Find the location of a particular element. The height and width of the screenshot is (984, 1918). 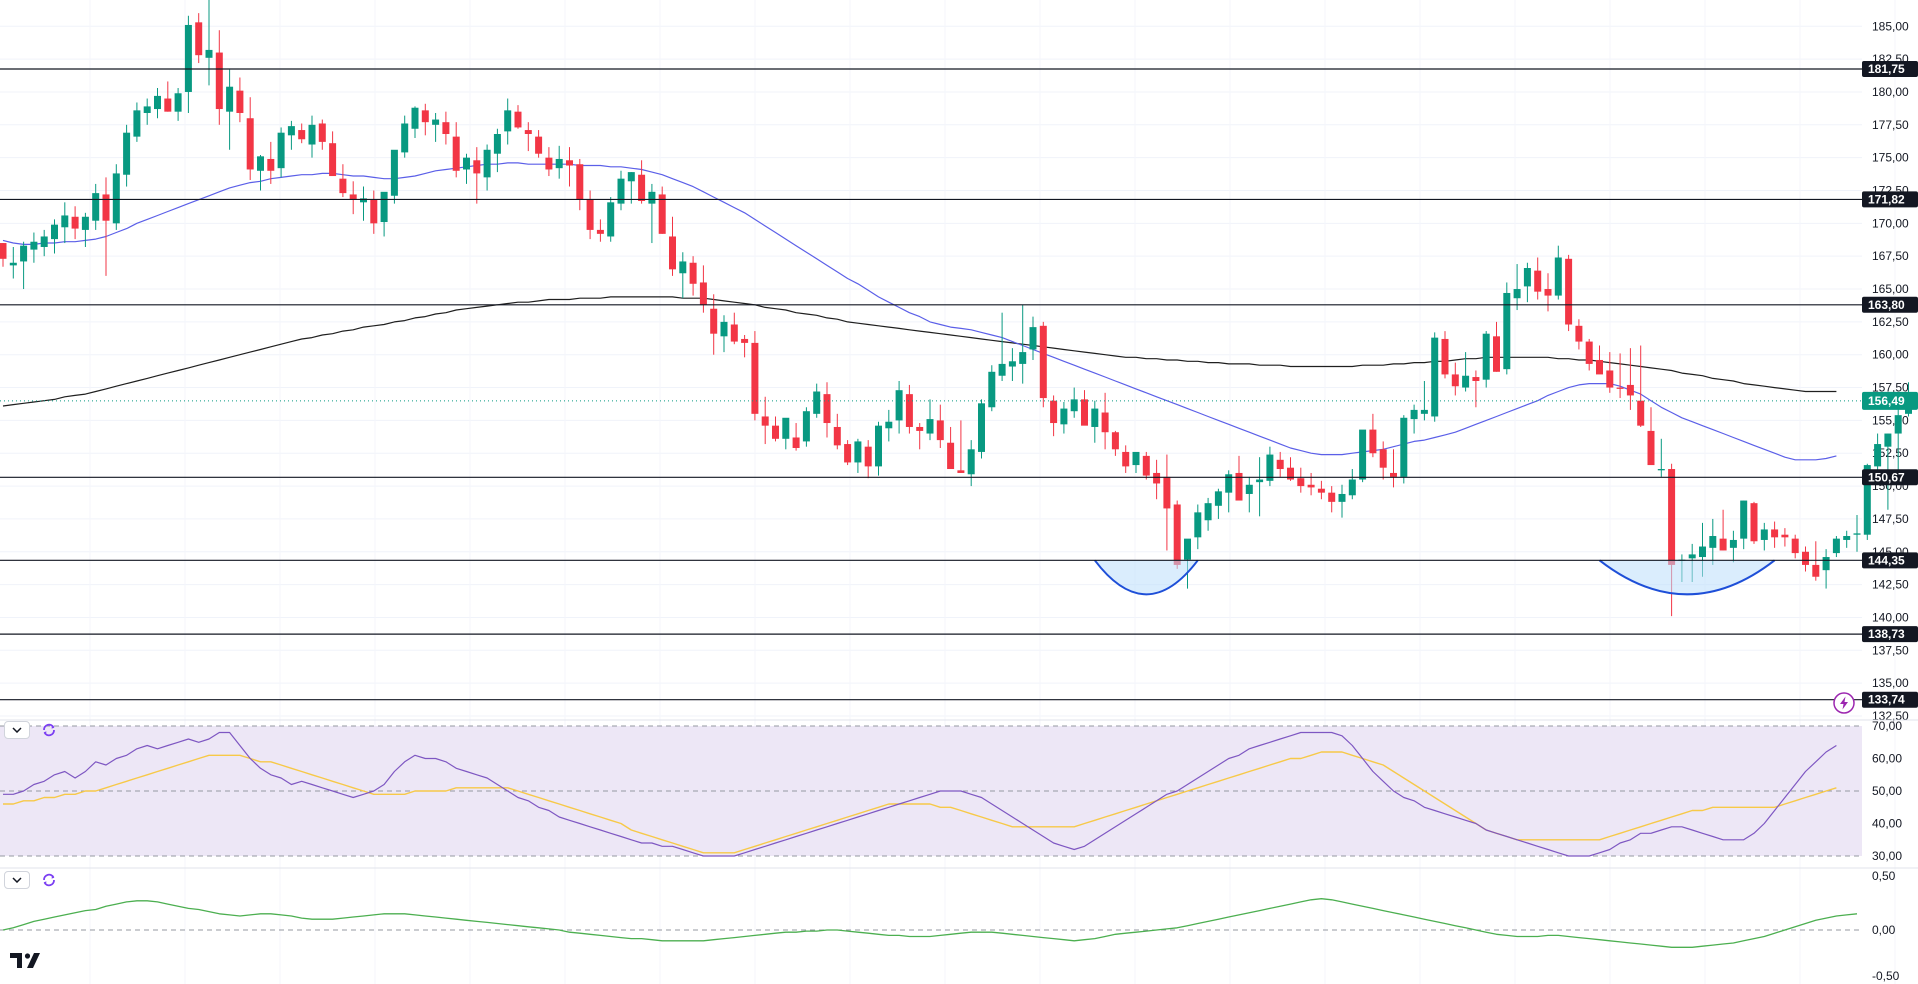

oscillator-sync-icon is located at coordinates (49, 880).